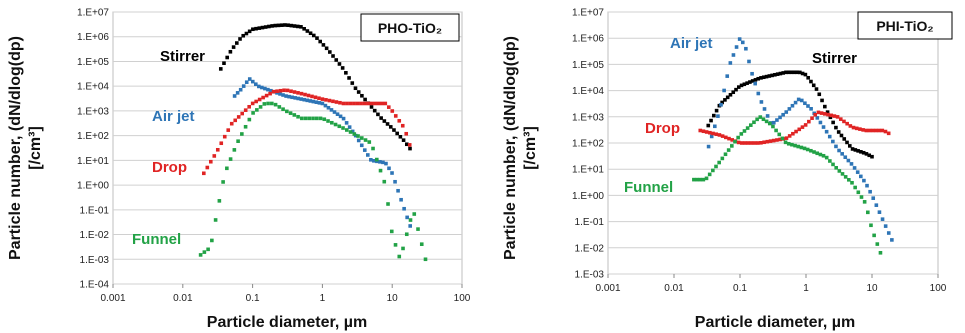 The height and width of the screenshot is (333, 965). Describe the element at coordinates (95, 210) in the screenshot. I see `y-tick-label: 1.E-01` at that location.